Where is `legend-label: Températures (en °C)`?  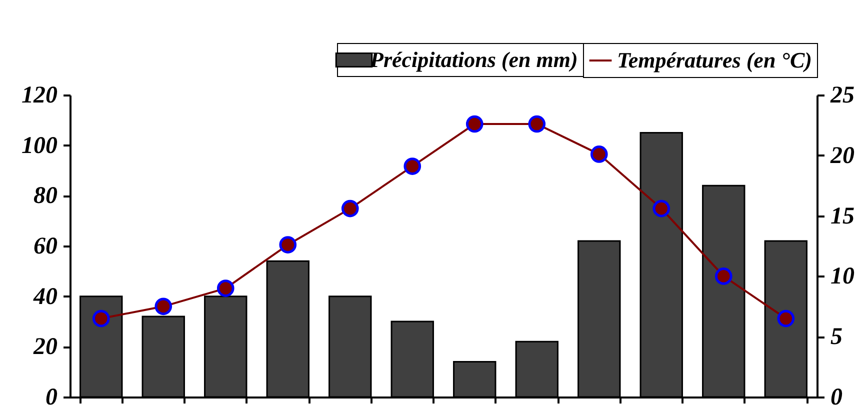 legend-label: Températures (en °C) is located at coordinates (714, 60).